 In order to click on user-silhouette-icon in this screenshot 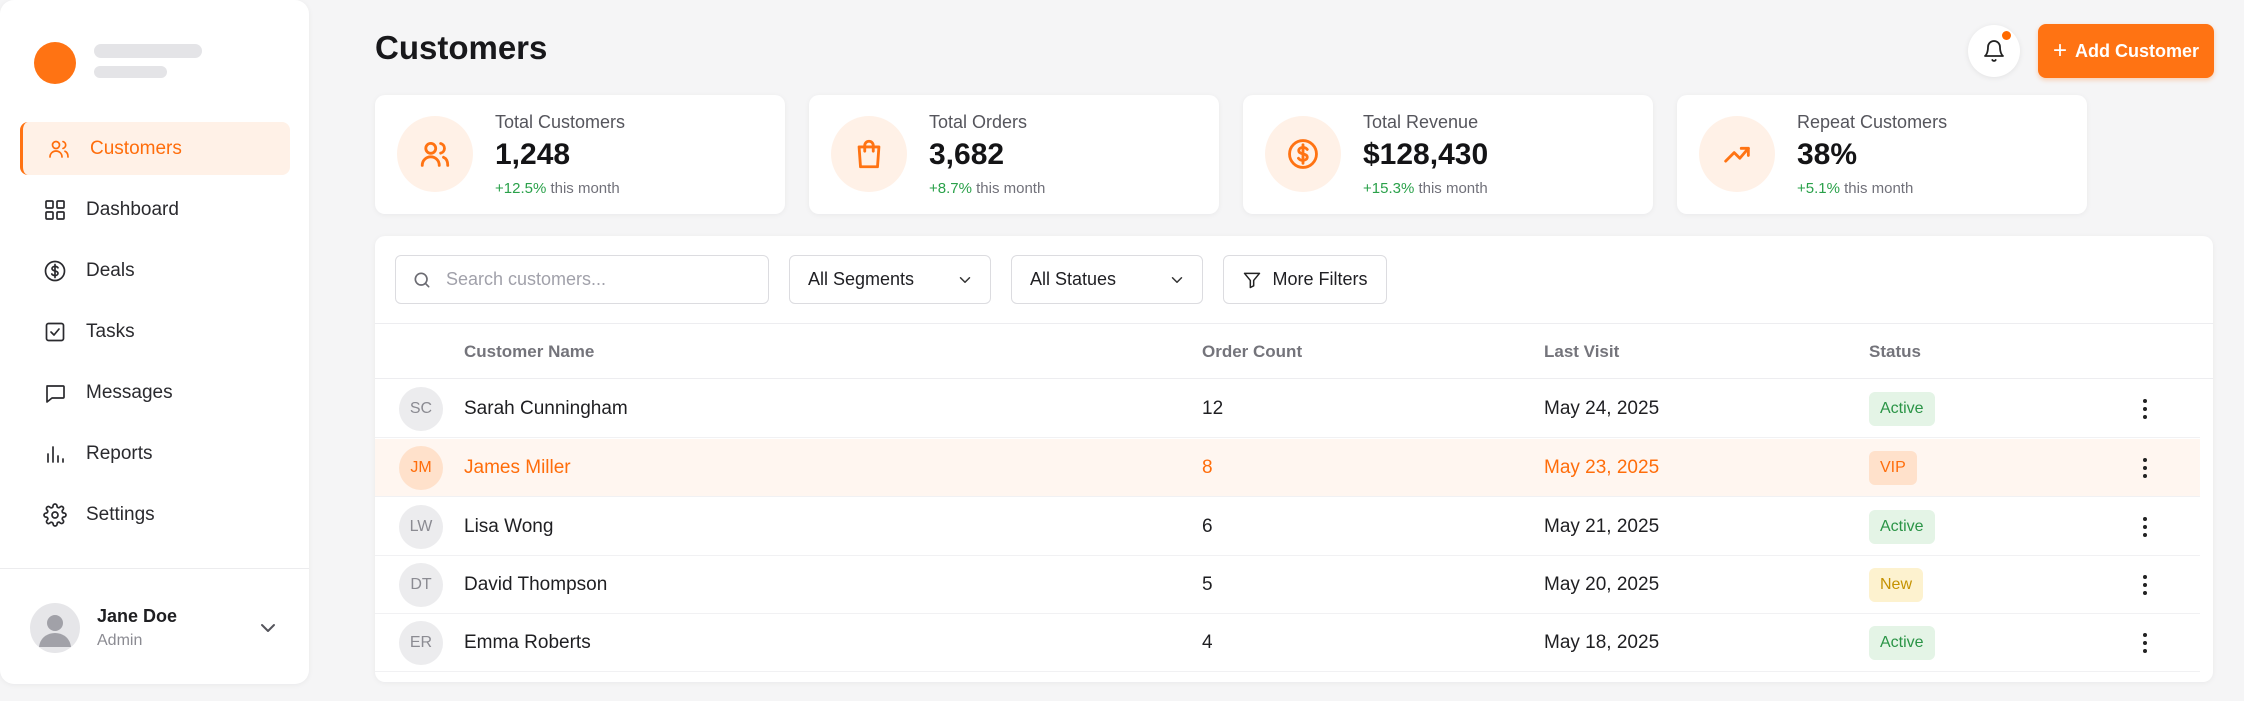, I will do `click(55, 631)`.